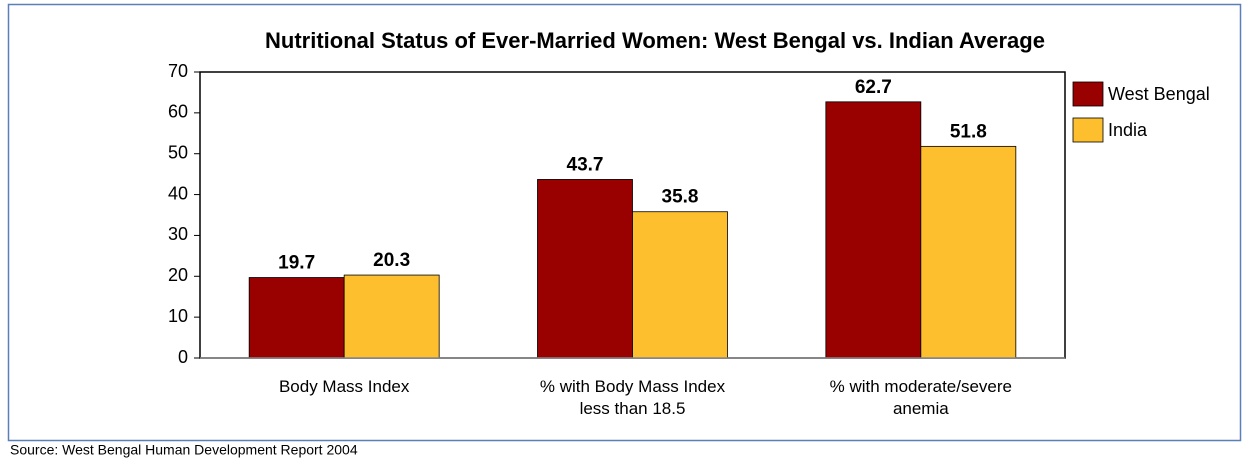 The image size is (1249, 467). What do you see at coordinates (1128, 130) in the screenshot?
I see `legend-label: India` at bounding box center [1128, 130].